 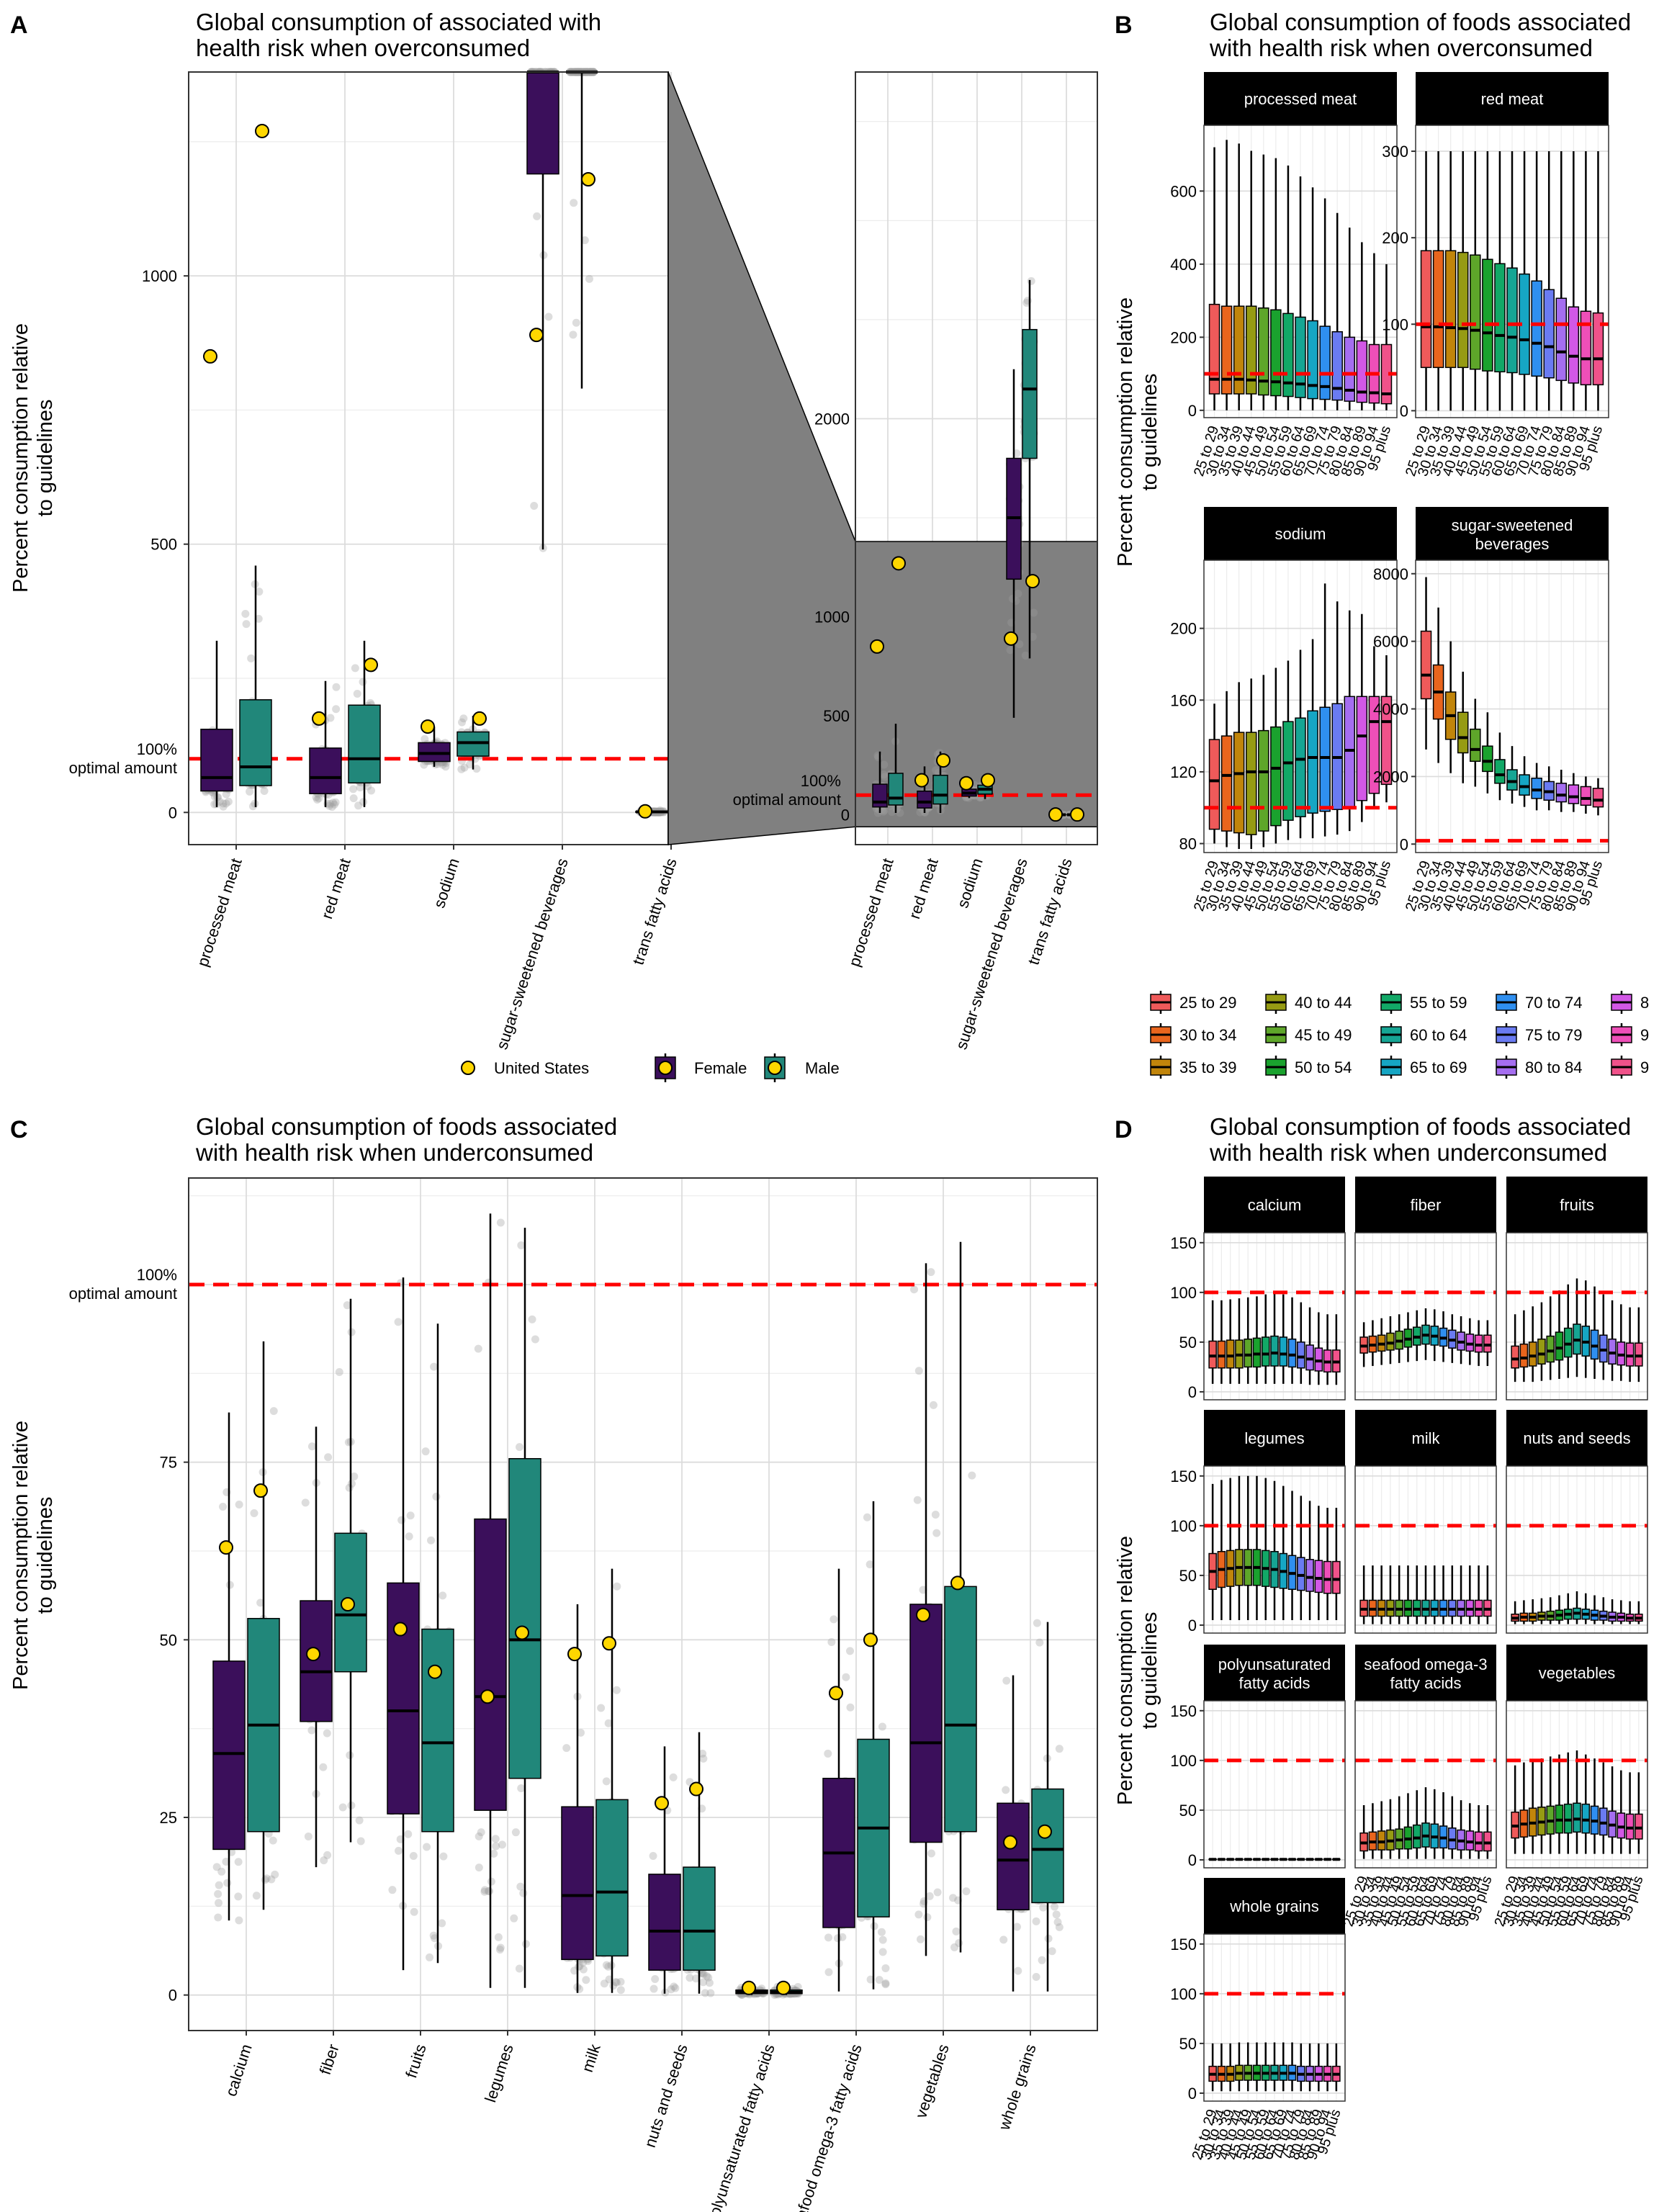 What do you see at coordinates (1426, 310) in the screenshot?
I see `panel-b-red-meat-age-0-box` at bounding box center [1426, 310].